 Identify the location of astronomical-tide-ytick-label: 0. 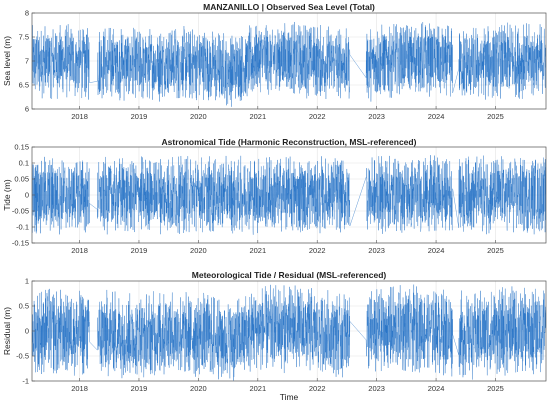
(27, 195).